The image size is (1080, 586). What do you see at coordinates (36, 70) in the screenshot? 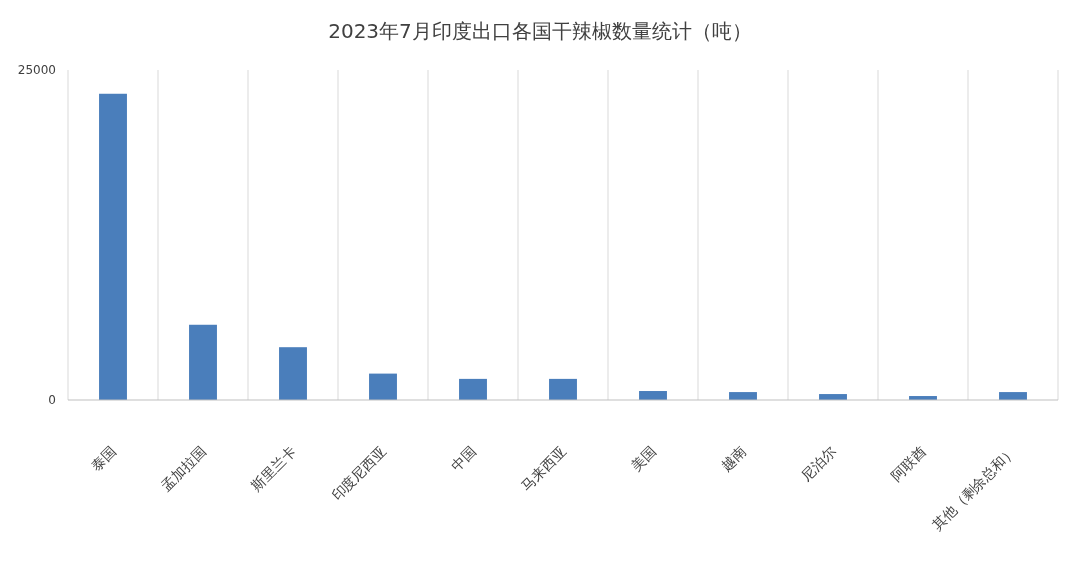
I see `y-tick-label: 25000` at bounding box center [36, 70].